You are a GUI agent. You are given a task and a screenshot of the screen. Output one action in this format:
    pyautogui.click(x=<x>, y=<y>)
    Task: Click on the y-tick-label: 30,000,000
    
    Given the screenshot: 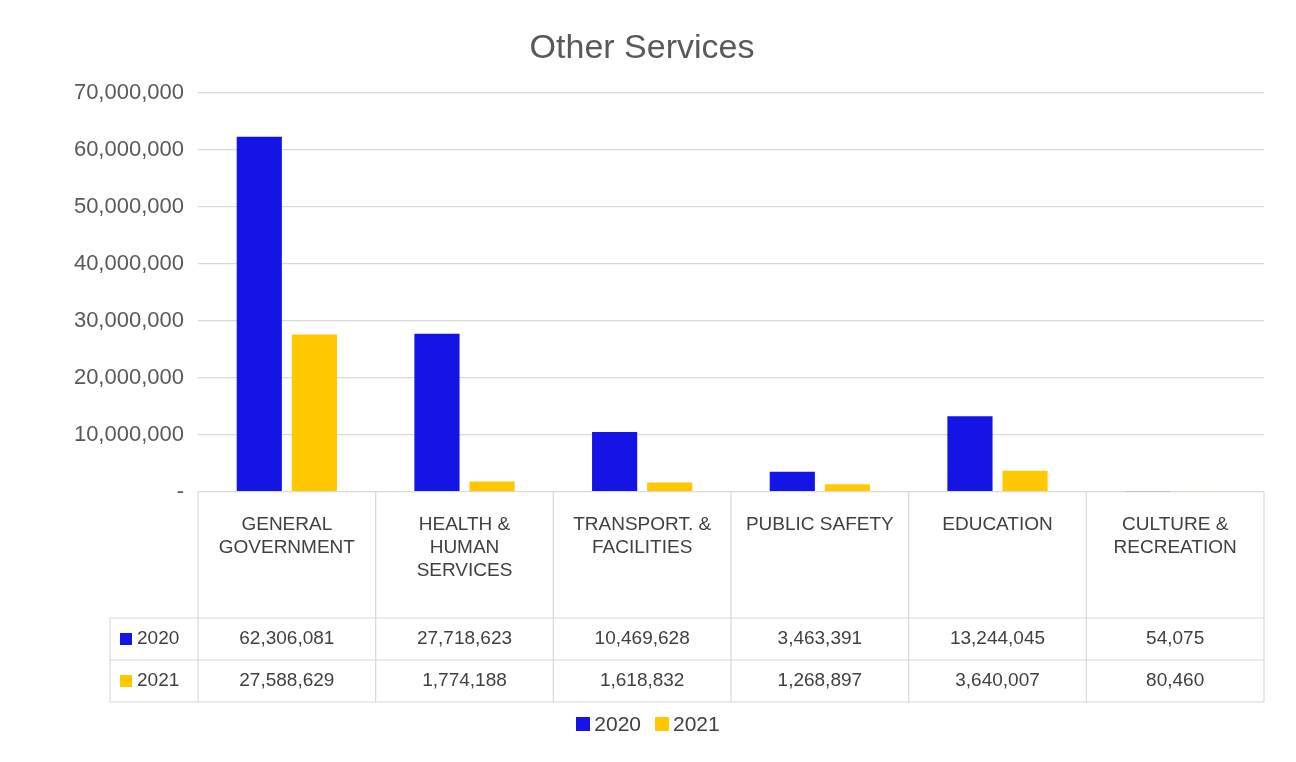 What is the action you would take?
    pyautogui.click(x=128, y=319)
    